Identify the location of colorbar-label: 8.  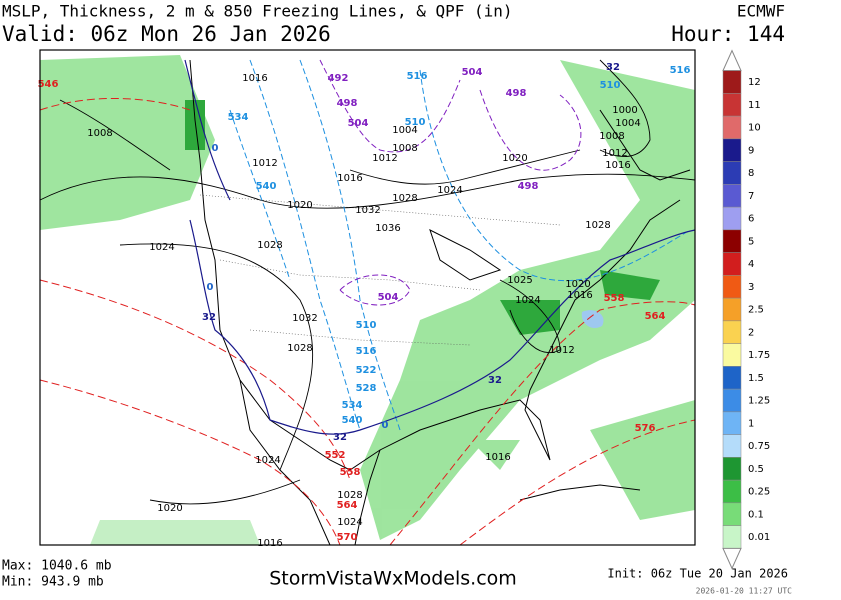
(751, 173).